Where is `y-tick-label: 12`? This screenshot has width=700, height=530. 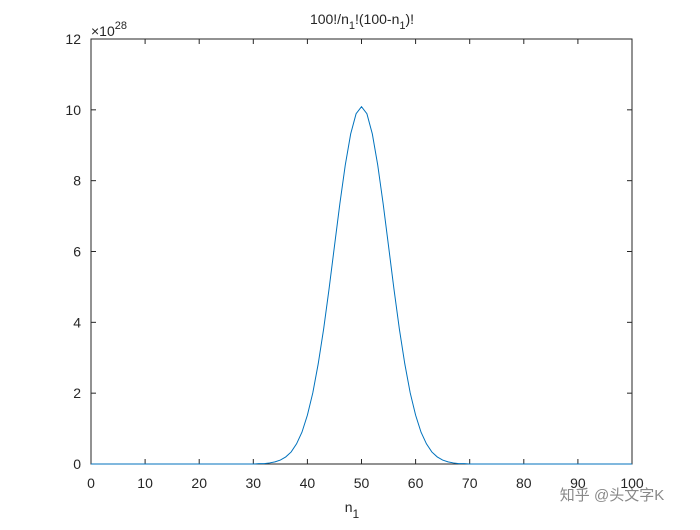
y-tick-label: 12 is located at coordinates (73, 39).